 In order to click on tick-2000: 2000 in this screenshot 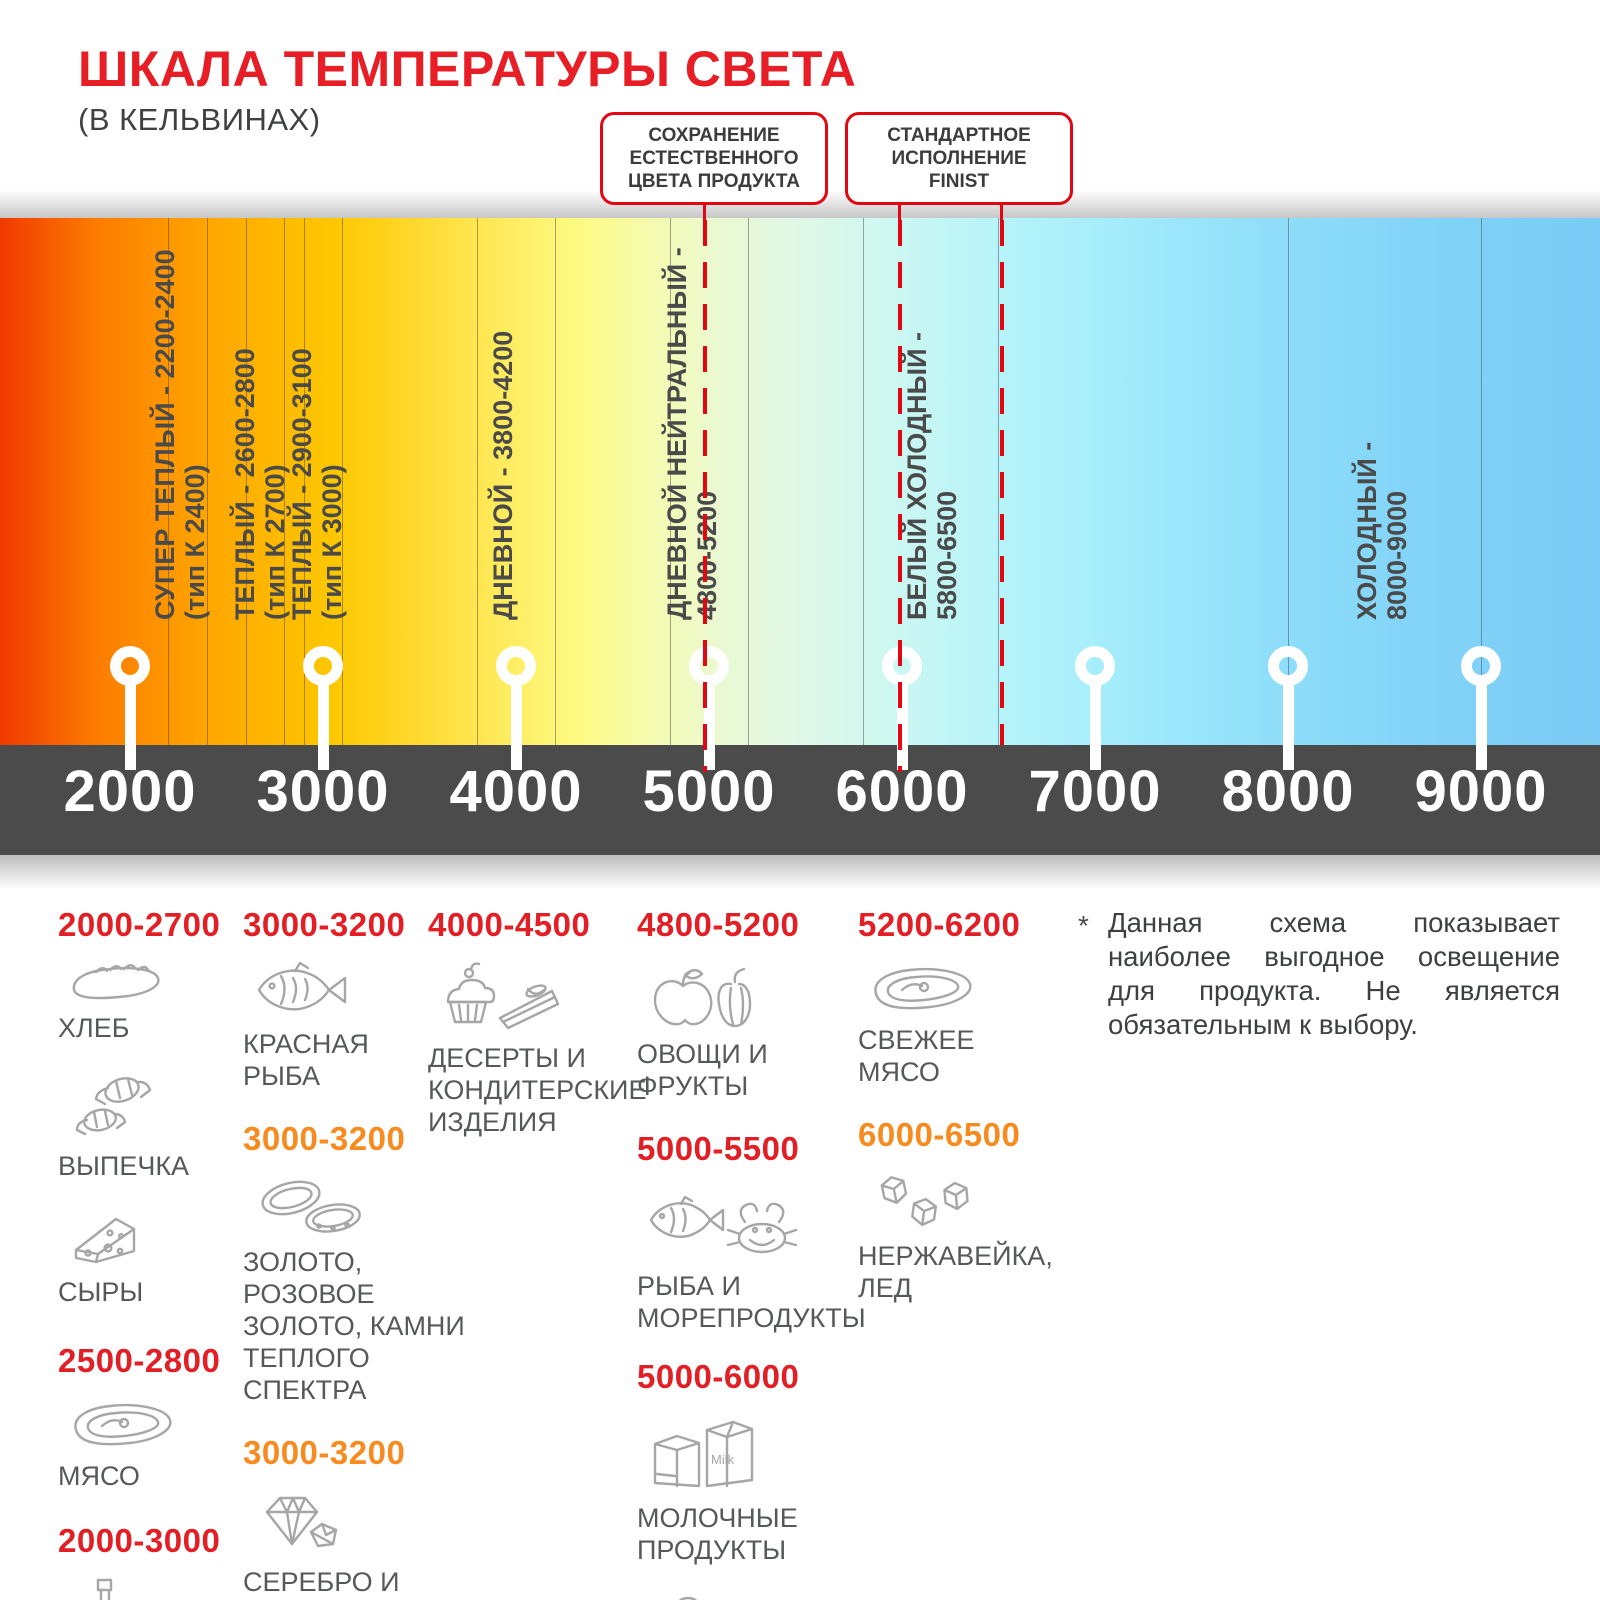, I will do `click(130, 791)`.